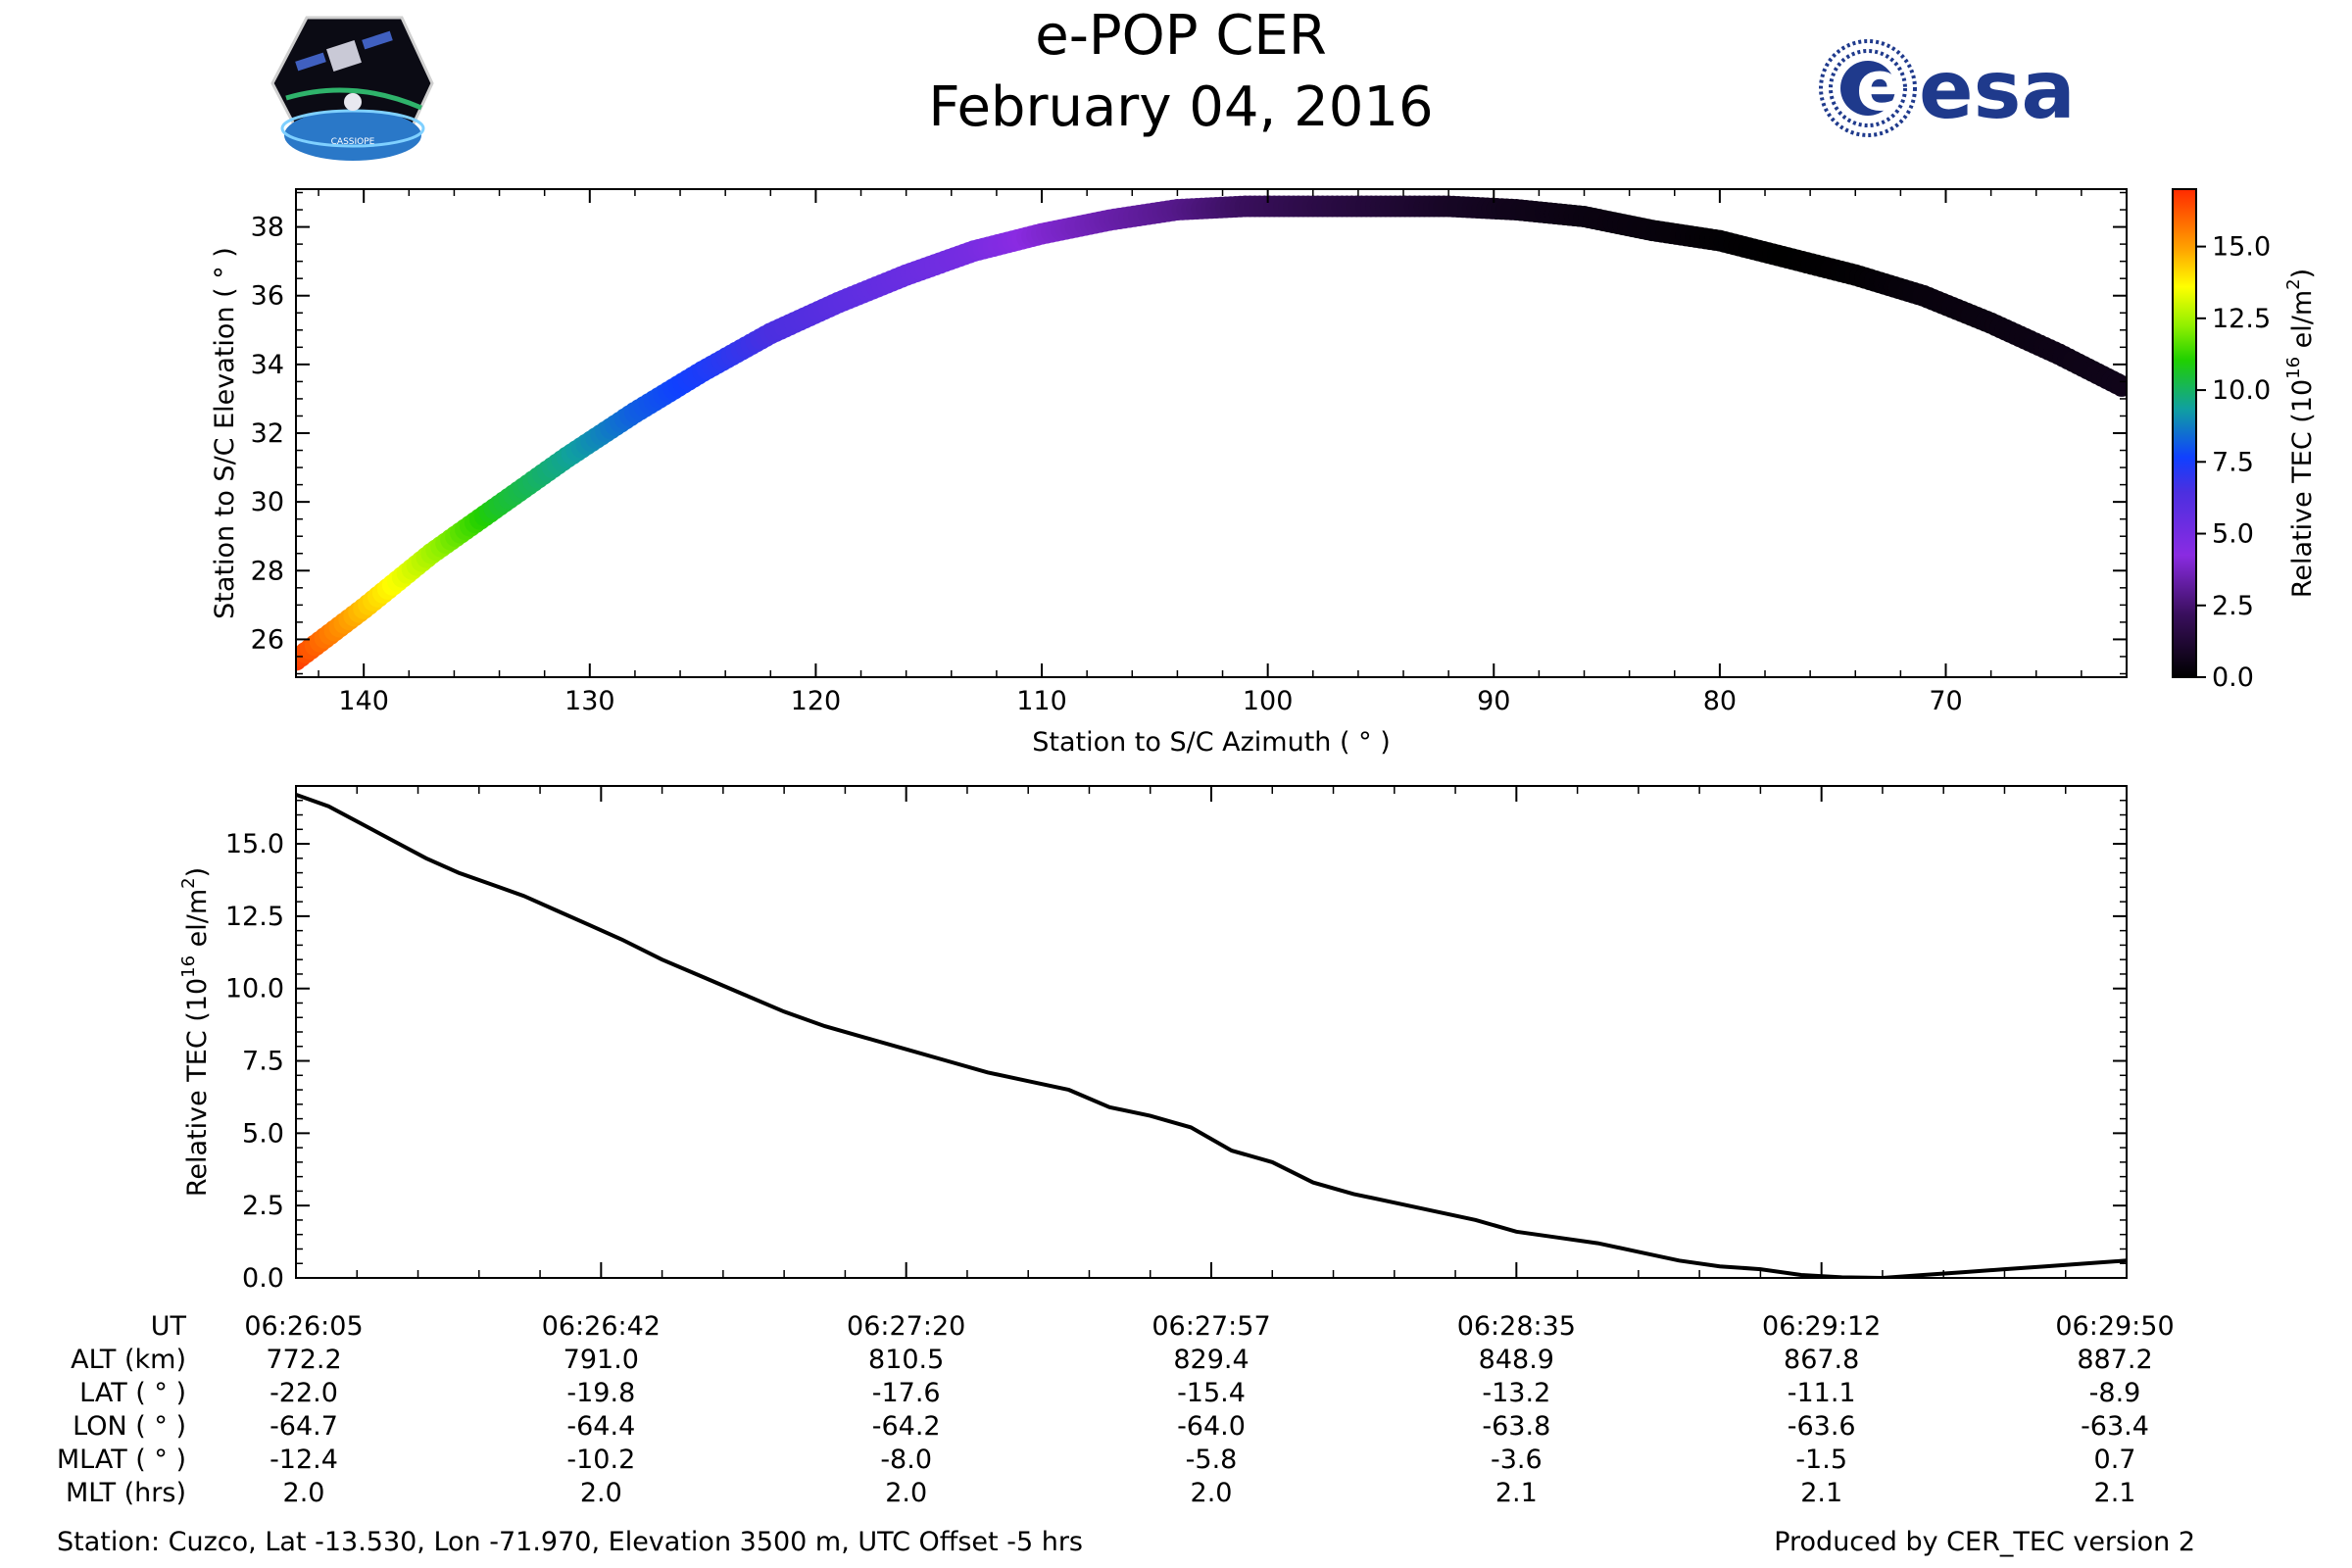  What do you see at coordinates (2233, 462) in the screenshot?
I see `colorbar-tick-label: 7.5` at bounding box center [2233, 462].